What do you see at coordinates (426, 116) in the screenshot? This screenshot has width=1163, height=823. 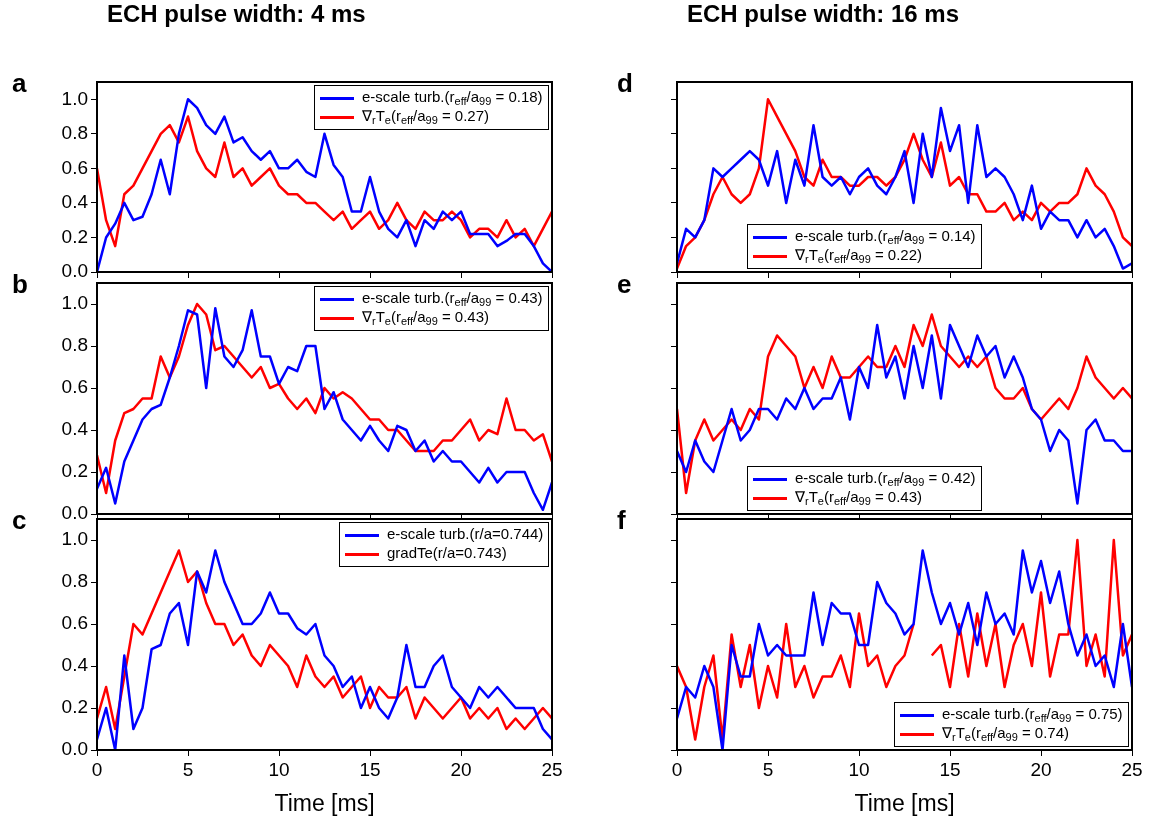 I see `text: ∇$_{r}$T$_{e}$(r$_{eff}$/a$_{99}$ = 0.27)` at bounding box center [426, 116].